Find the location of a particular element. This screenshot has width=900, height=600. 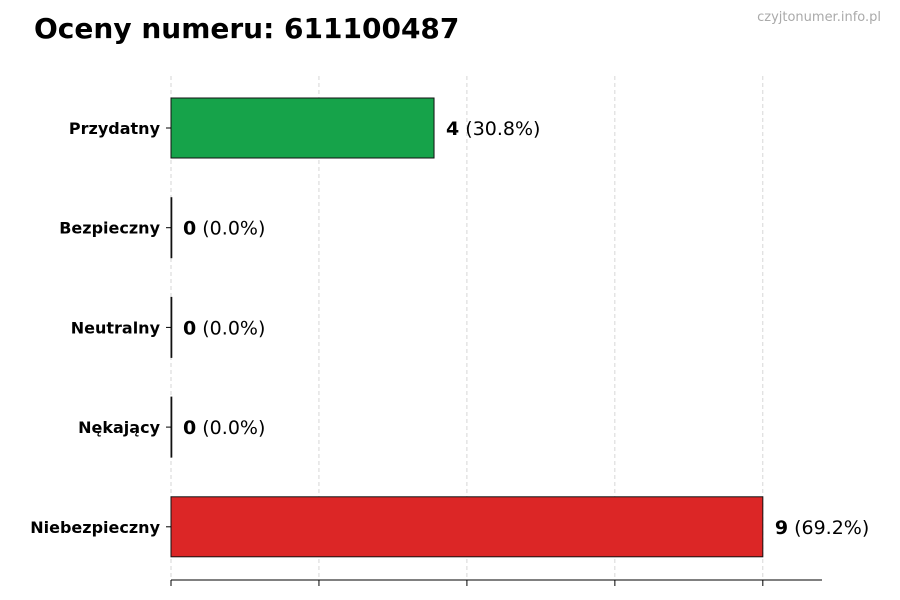

data-label: 9 (69.2%) is located at coordinates (822, 528).